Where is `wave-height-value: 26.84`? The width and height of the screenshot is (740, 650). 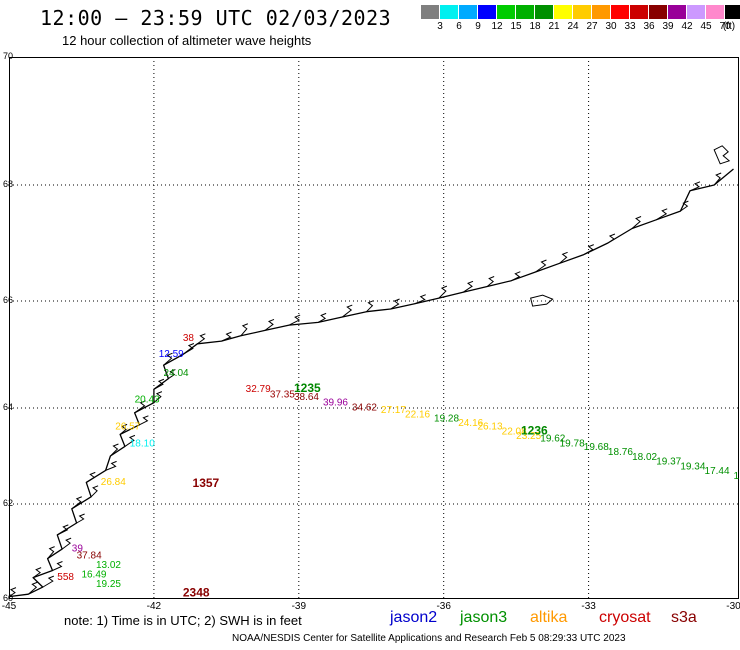
wave-height-value: 26.84 is located at coordinates (113, 482).